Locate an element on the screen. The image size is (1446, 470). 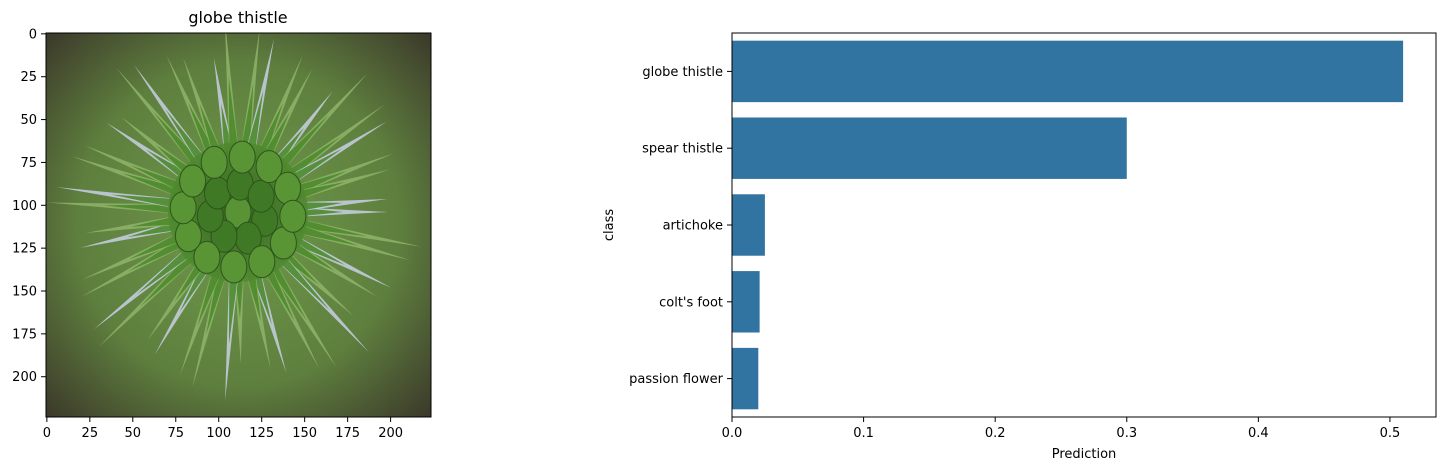
image-x-ticks: 0 25 50 75 100 125 150 175 200 is located at coordinates (223, 429).